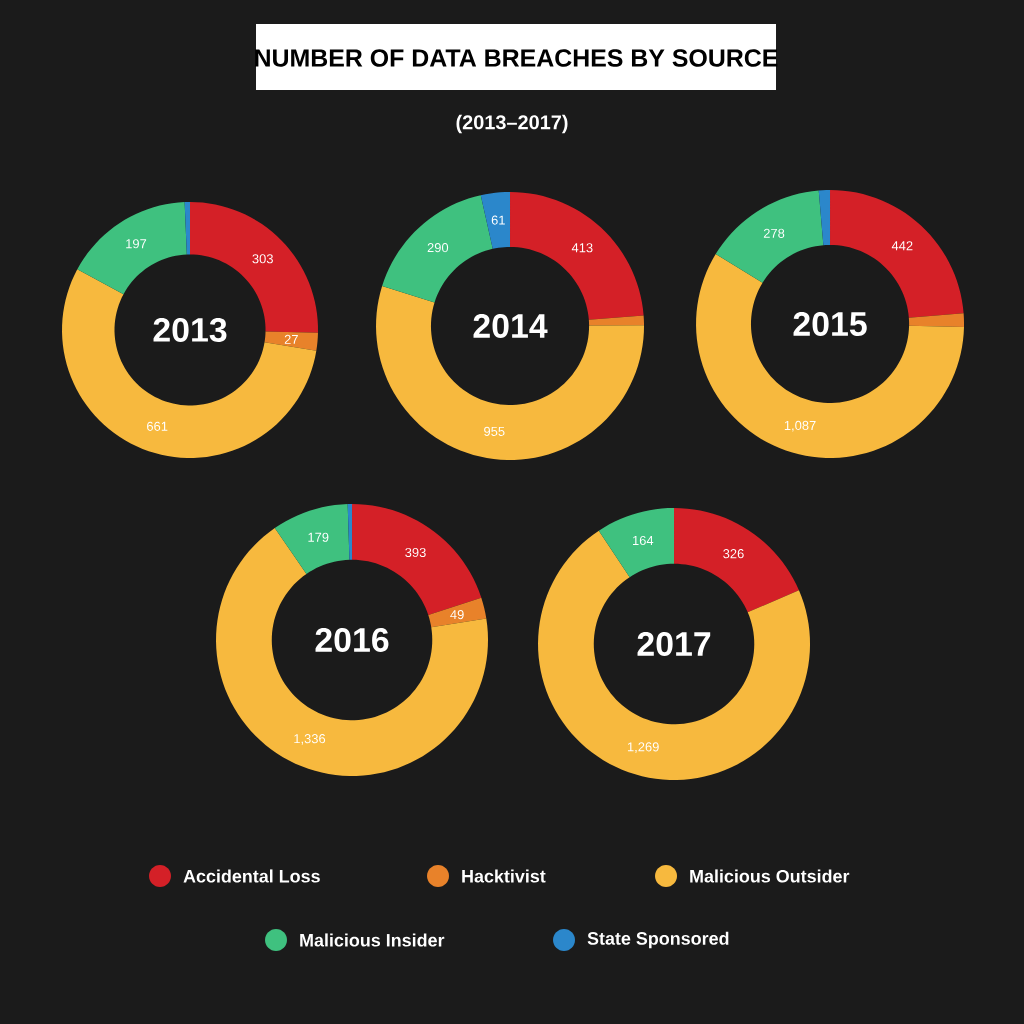 The width and height of the screenshot is (1024, 1024). What do you see at coordinates (372, 940) in the screenshot?
I see `legend-label: Malicious Insider` at bounding box center [372, 940].